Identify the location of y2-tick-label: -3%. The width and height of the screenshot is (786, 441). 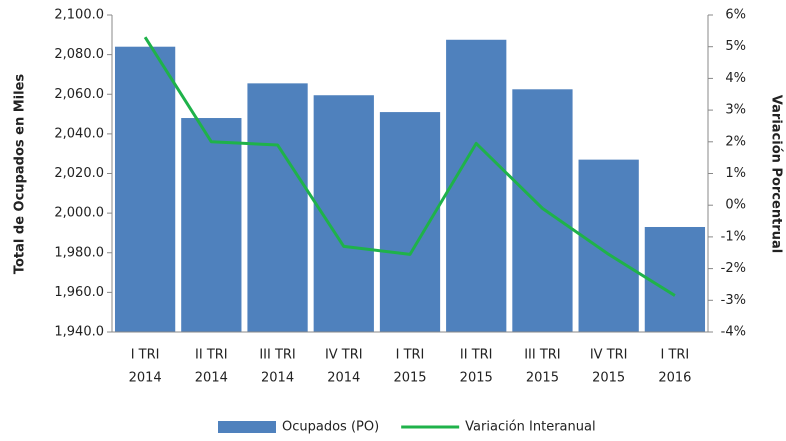
(733, 300).